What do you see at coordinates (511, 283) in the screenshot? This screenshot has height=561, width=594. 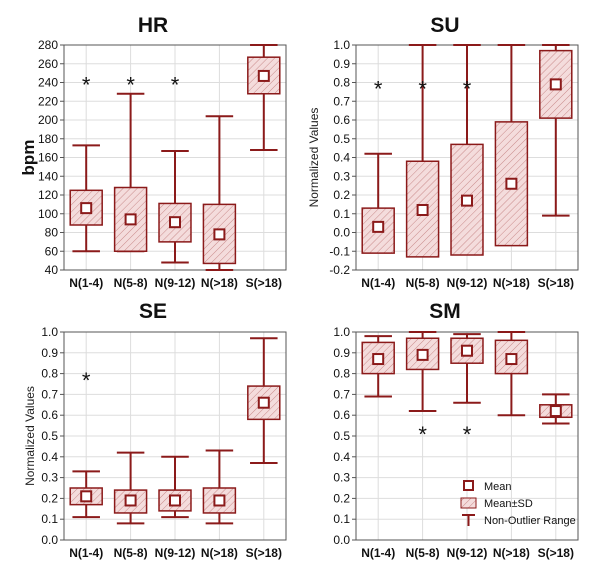 I see `su-category-label: N(>18)` at bounding box center [511, 283].